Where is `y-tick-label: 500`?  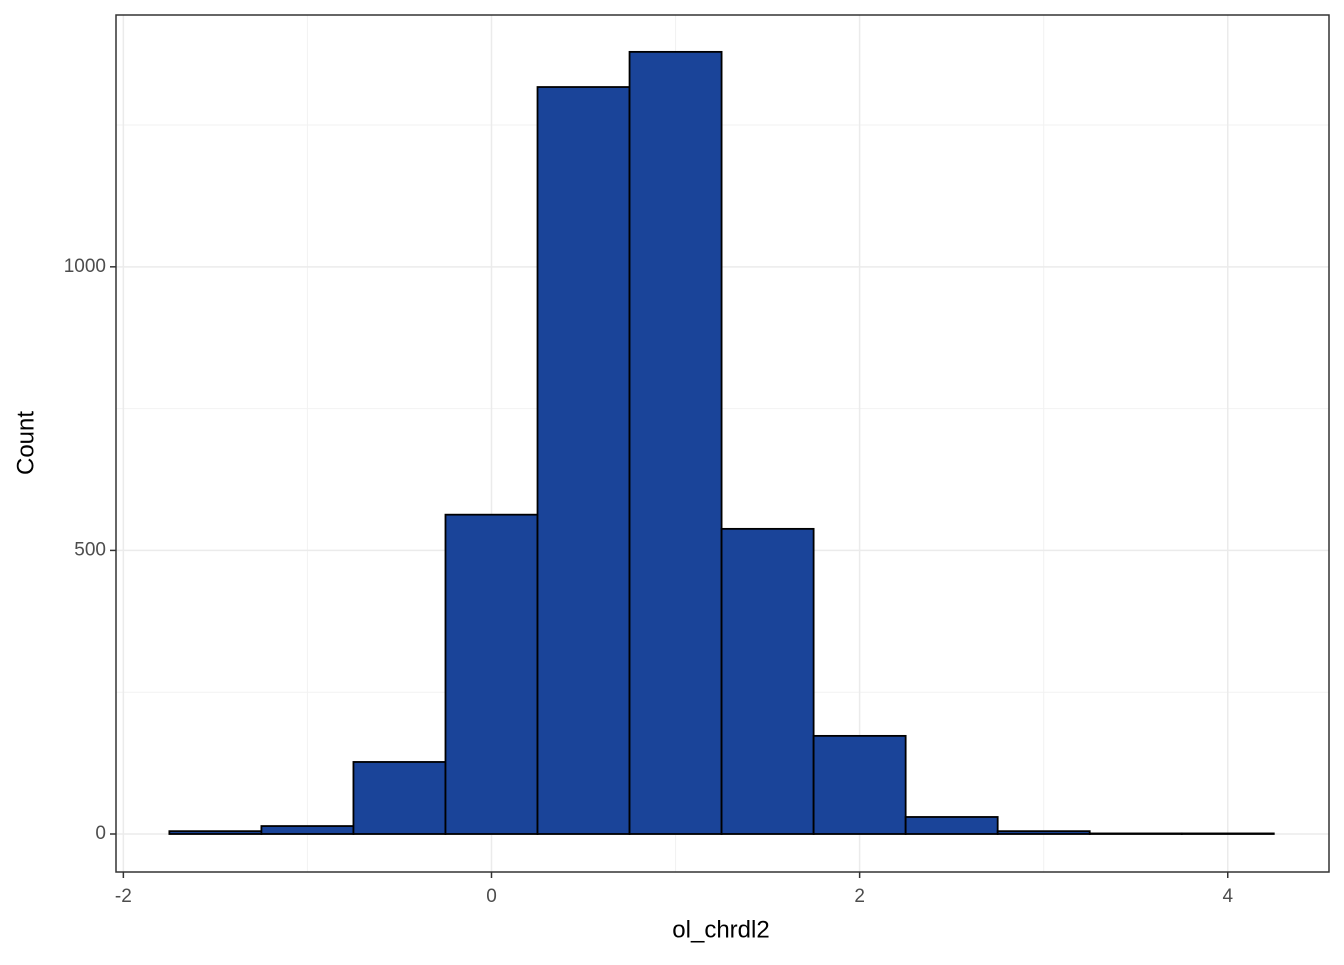
y-tick-label: 500 is located at coordinates (90, 549).